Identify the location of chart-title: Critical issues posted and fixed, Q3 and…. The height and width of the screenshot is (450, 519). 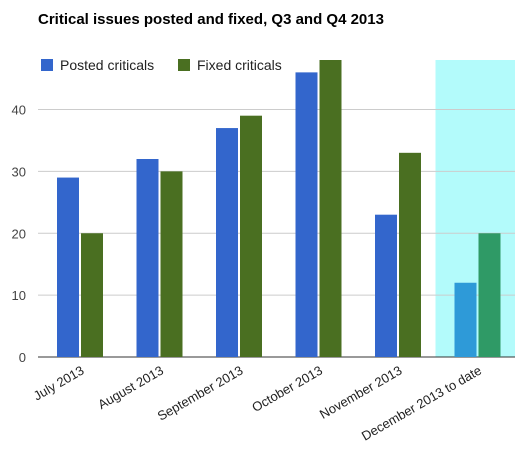
(211, 19).